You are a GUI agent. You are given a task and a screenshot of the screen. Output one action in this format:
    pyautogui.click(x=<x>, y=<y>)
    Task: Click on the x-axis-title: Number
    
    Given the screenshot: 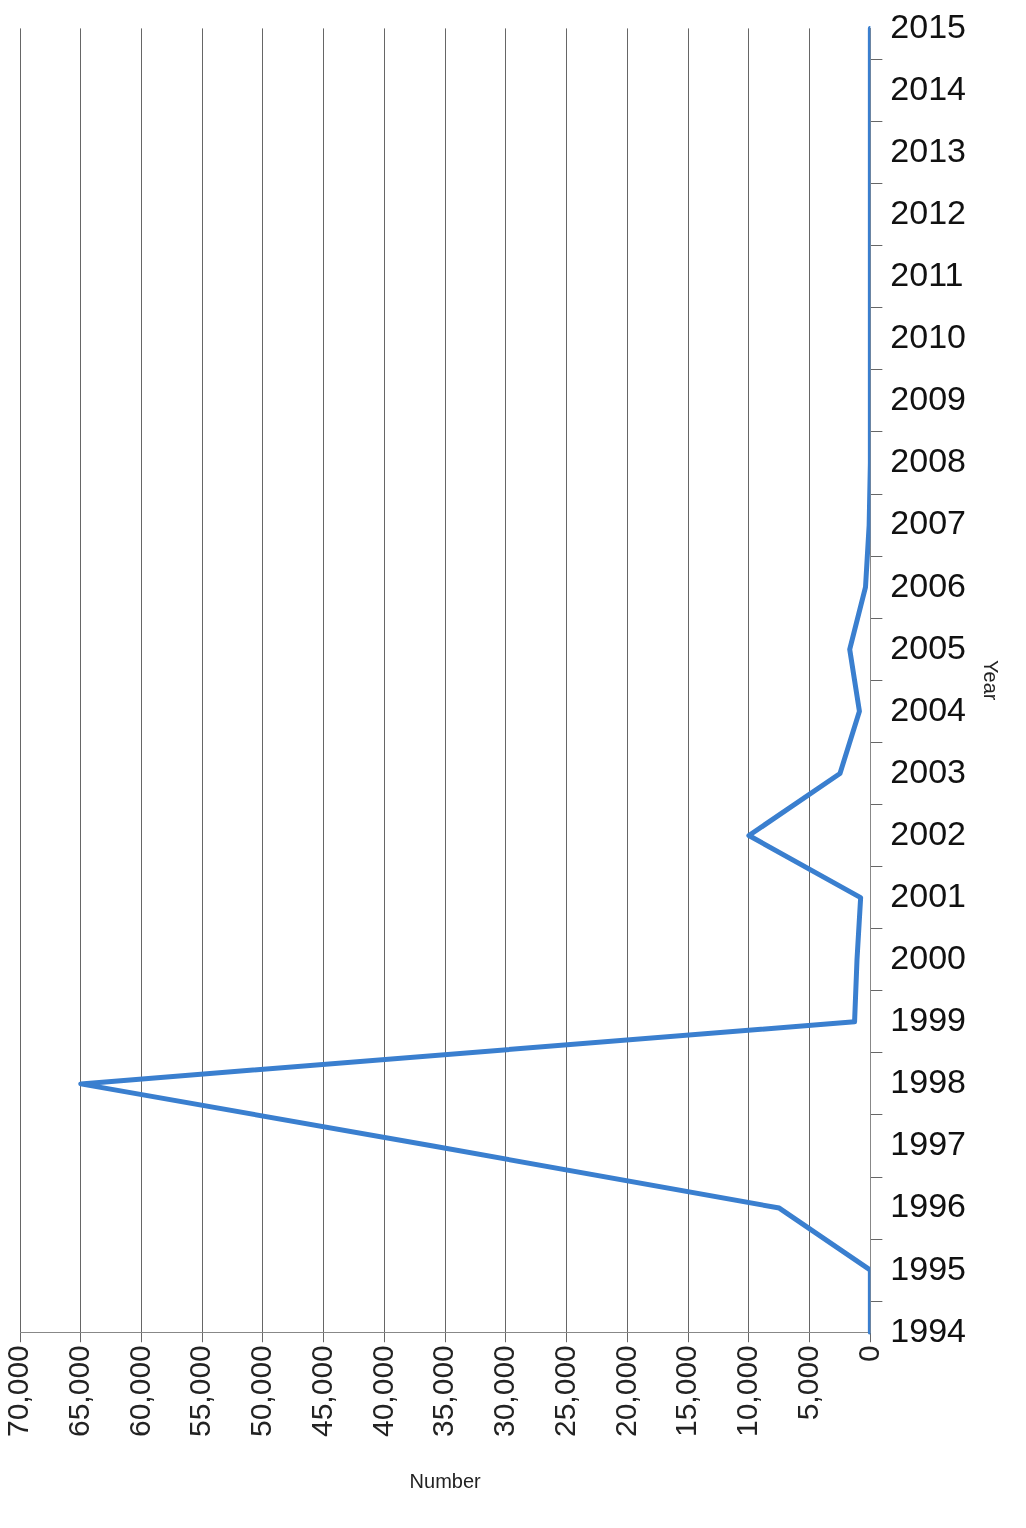 What is the action you would take?
    pyautogui.click(x=445, y=1480)
    